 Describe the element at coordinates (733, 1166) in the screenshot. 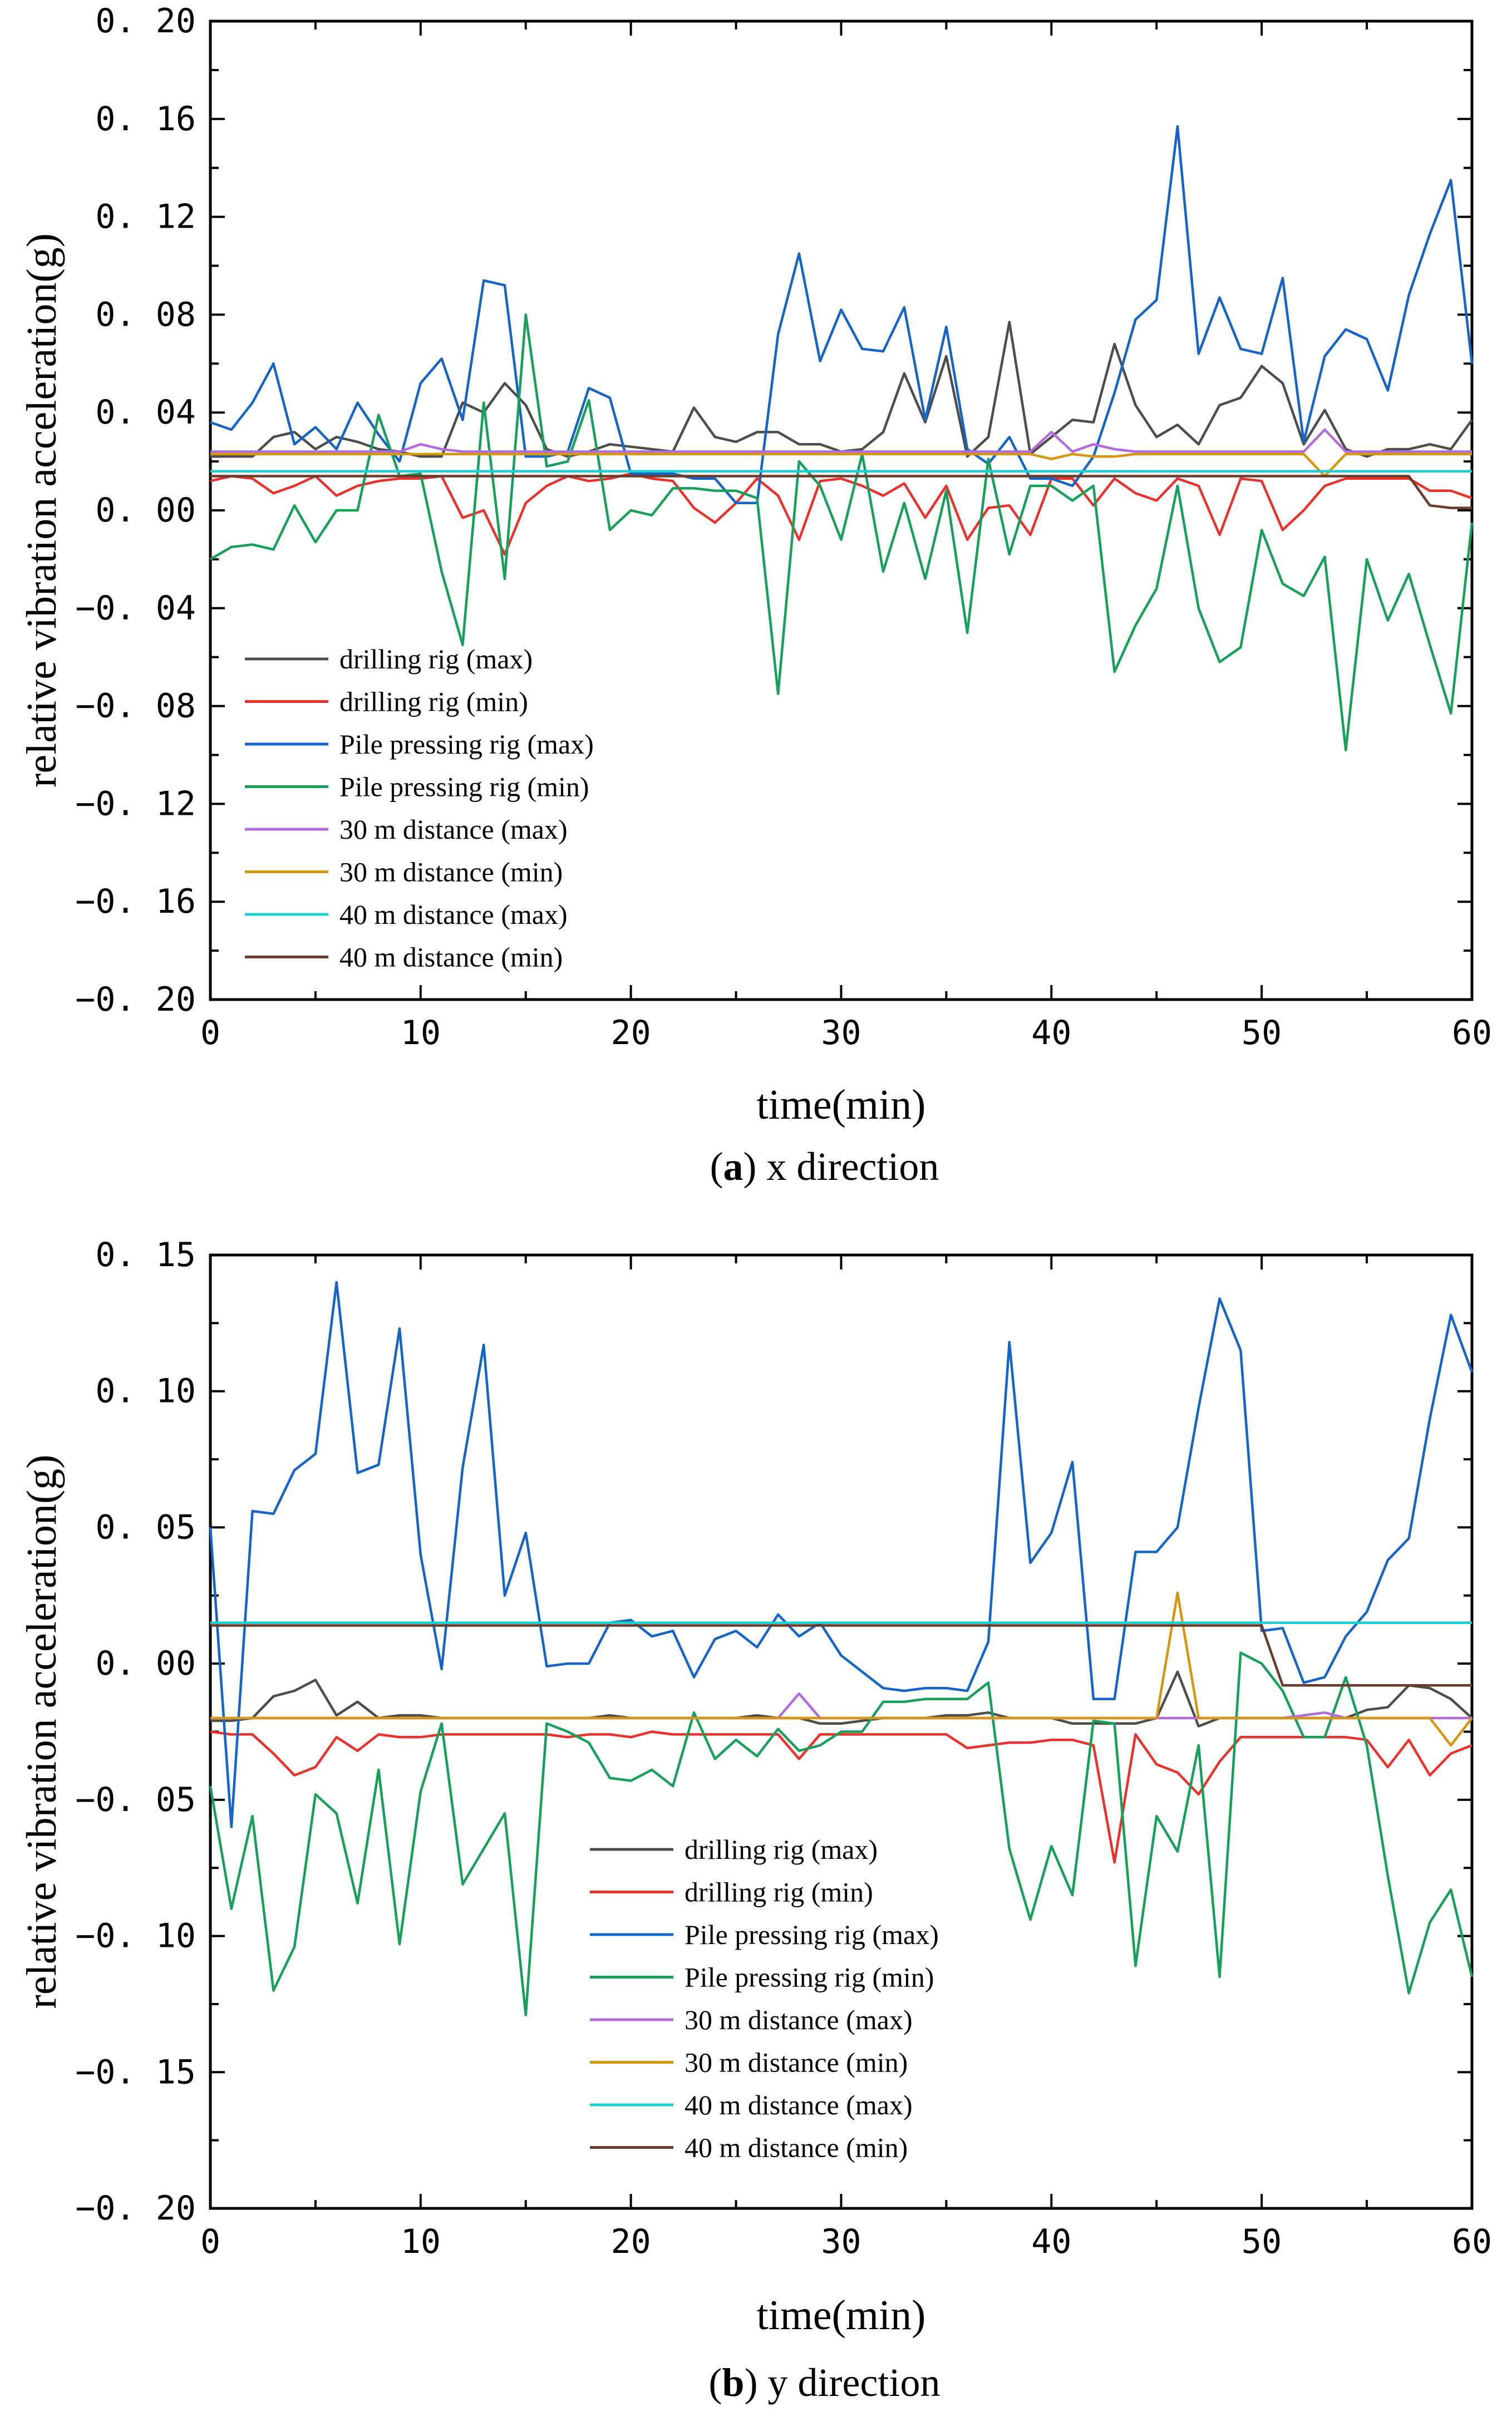

I see `caption-letter: a` at that location.